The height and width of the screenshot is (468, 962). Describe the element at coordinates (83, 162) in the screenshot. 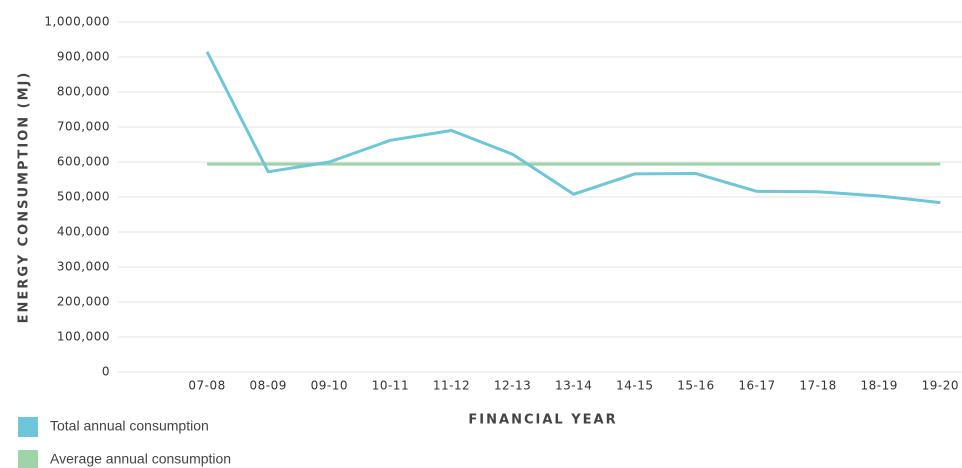

I see `y-tick-label: 600,000` at that location.